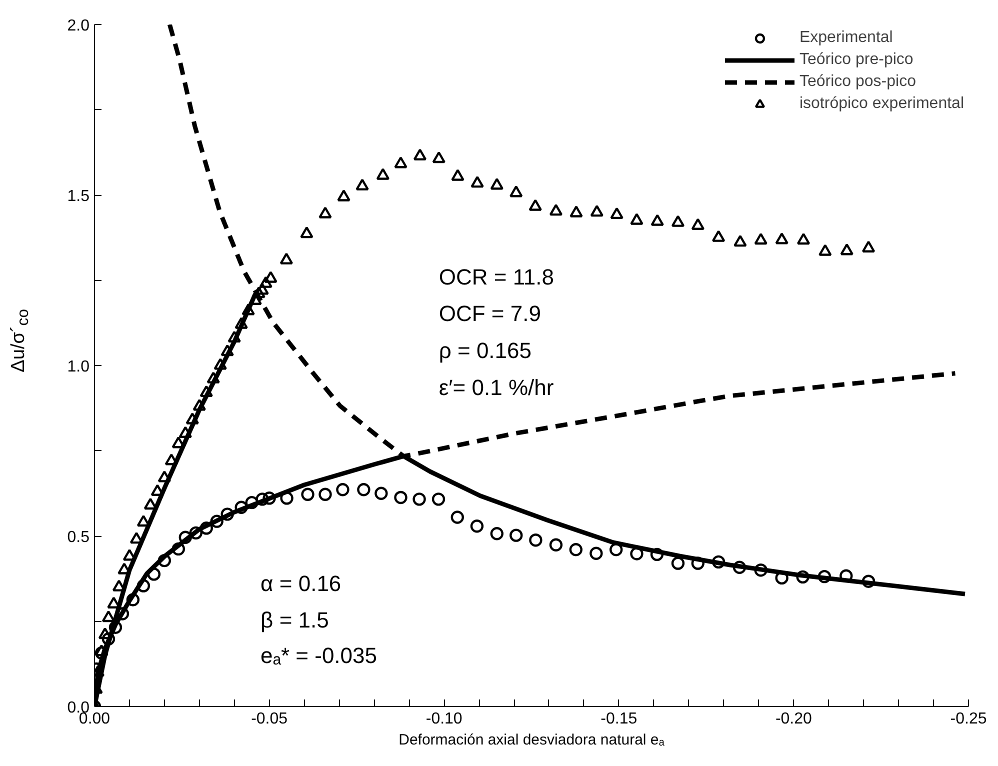 The height and width of the screenshot is (766, 998). I want to click on x-tick-label: -0.15, so click(619, 719).